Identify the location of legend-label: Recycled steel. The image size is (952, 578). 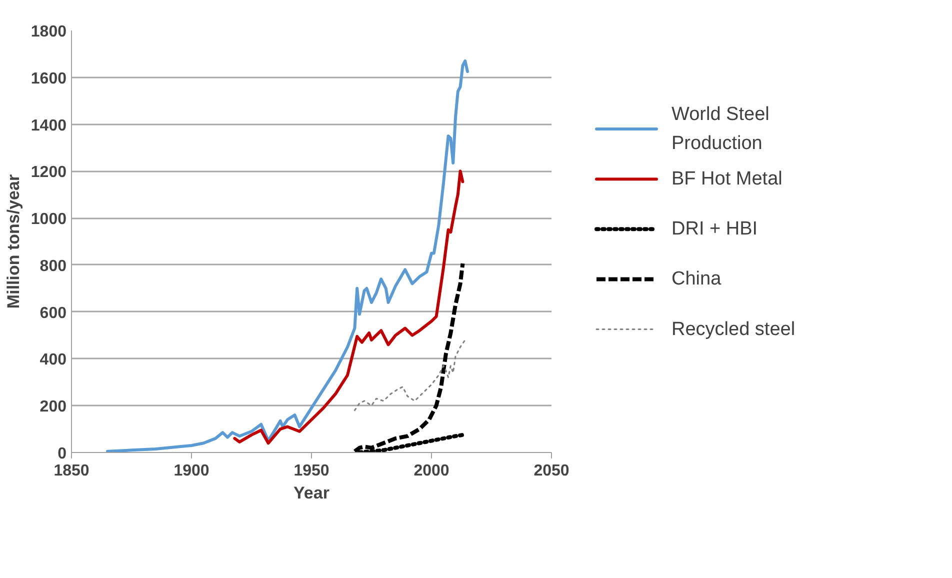
(734, 329).